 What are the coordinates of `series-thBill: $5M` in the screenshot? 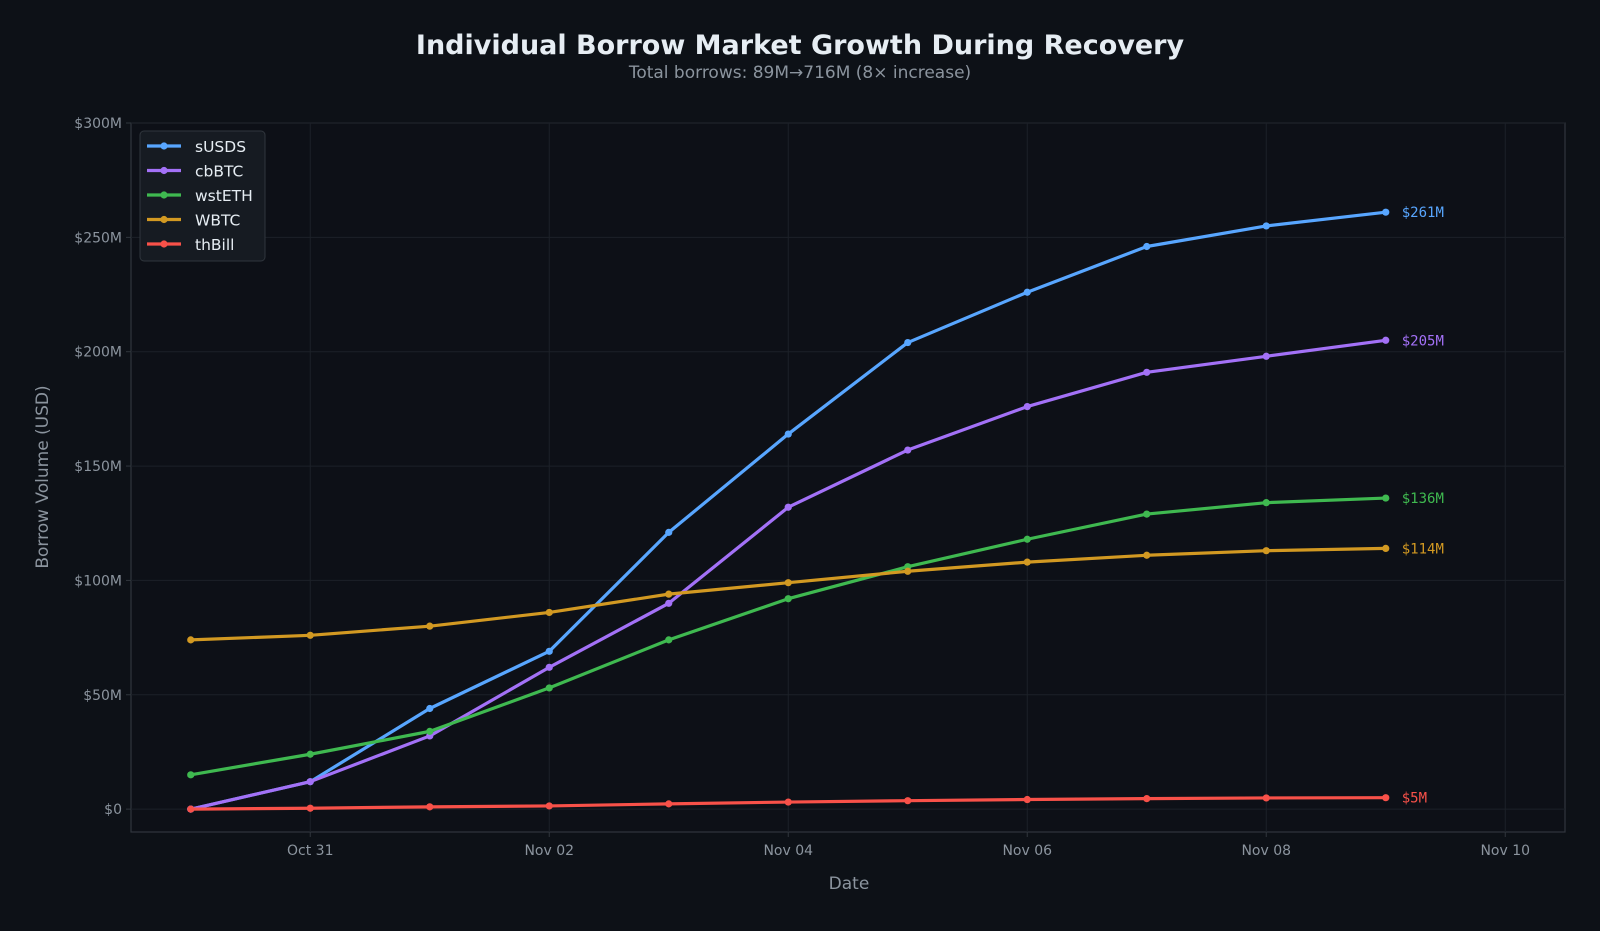 It's located at (807, 802).